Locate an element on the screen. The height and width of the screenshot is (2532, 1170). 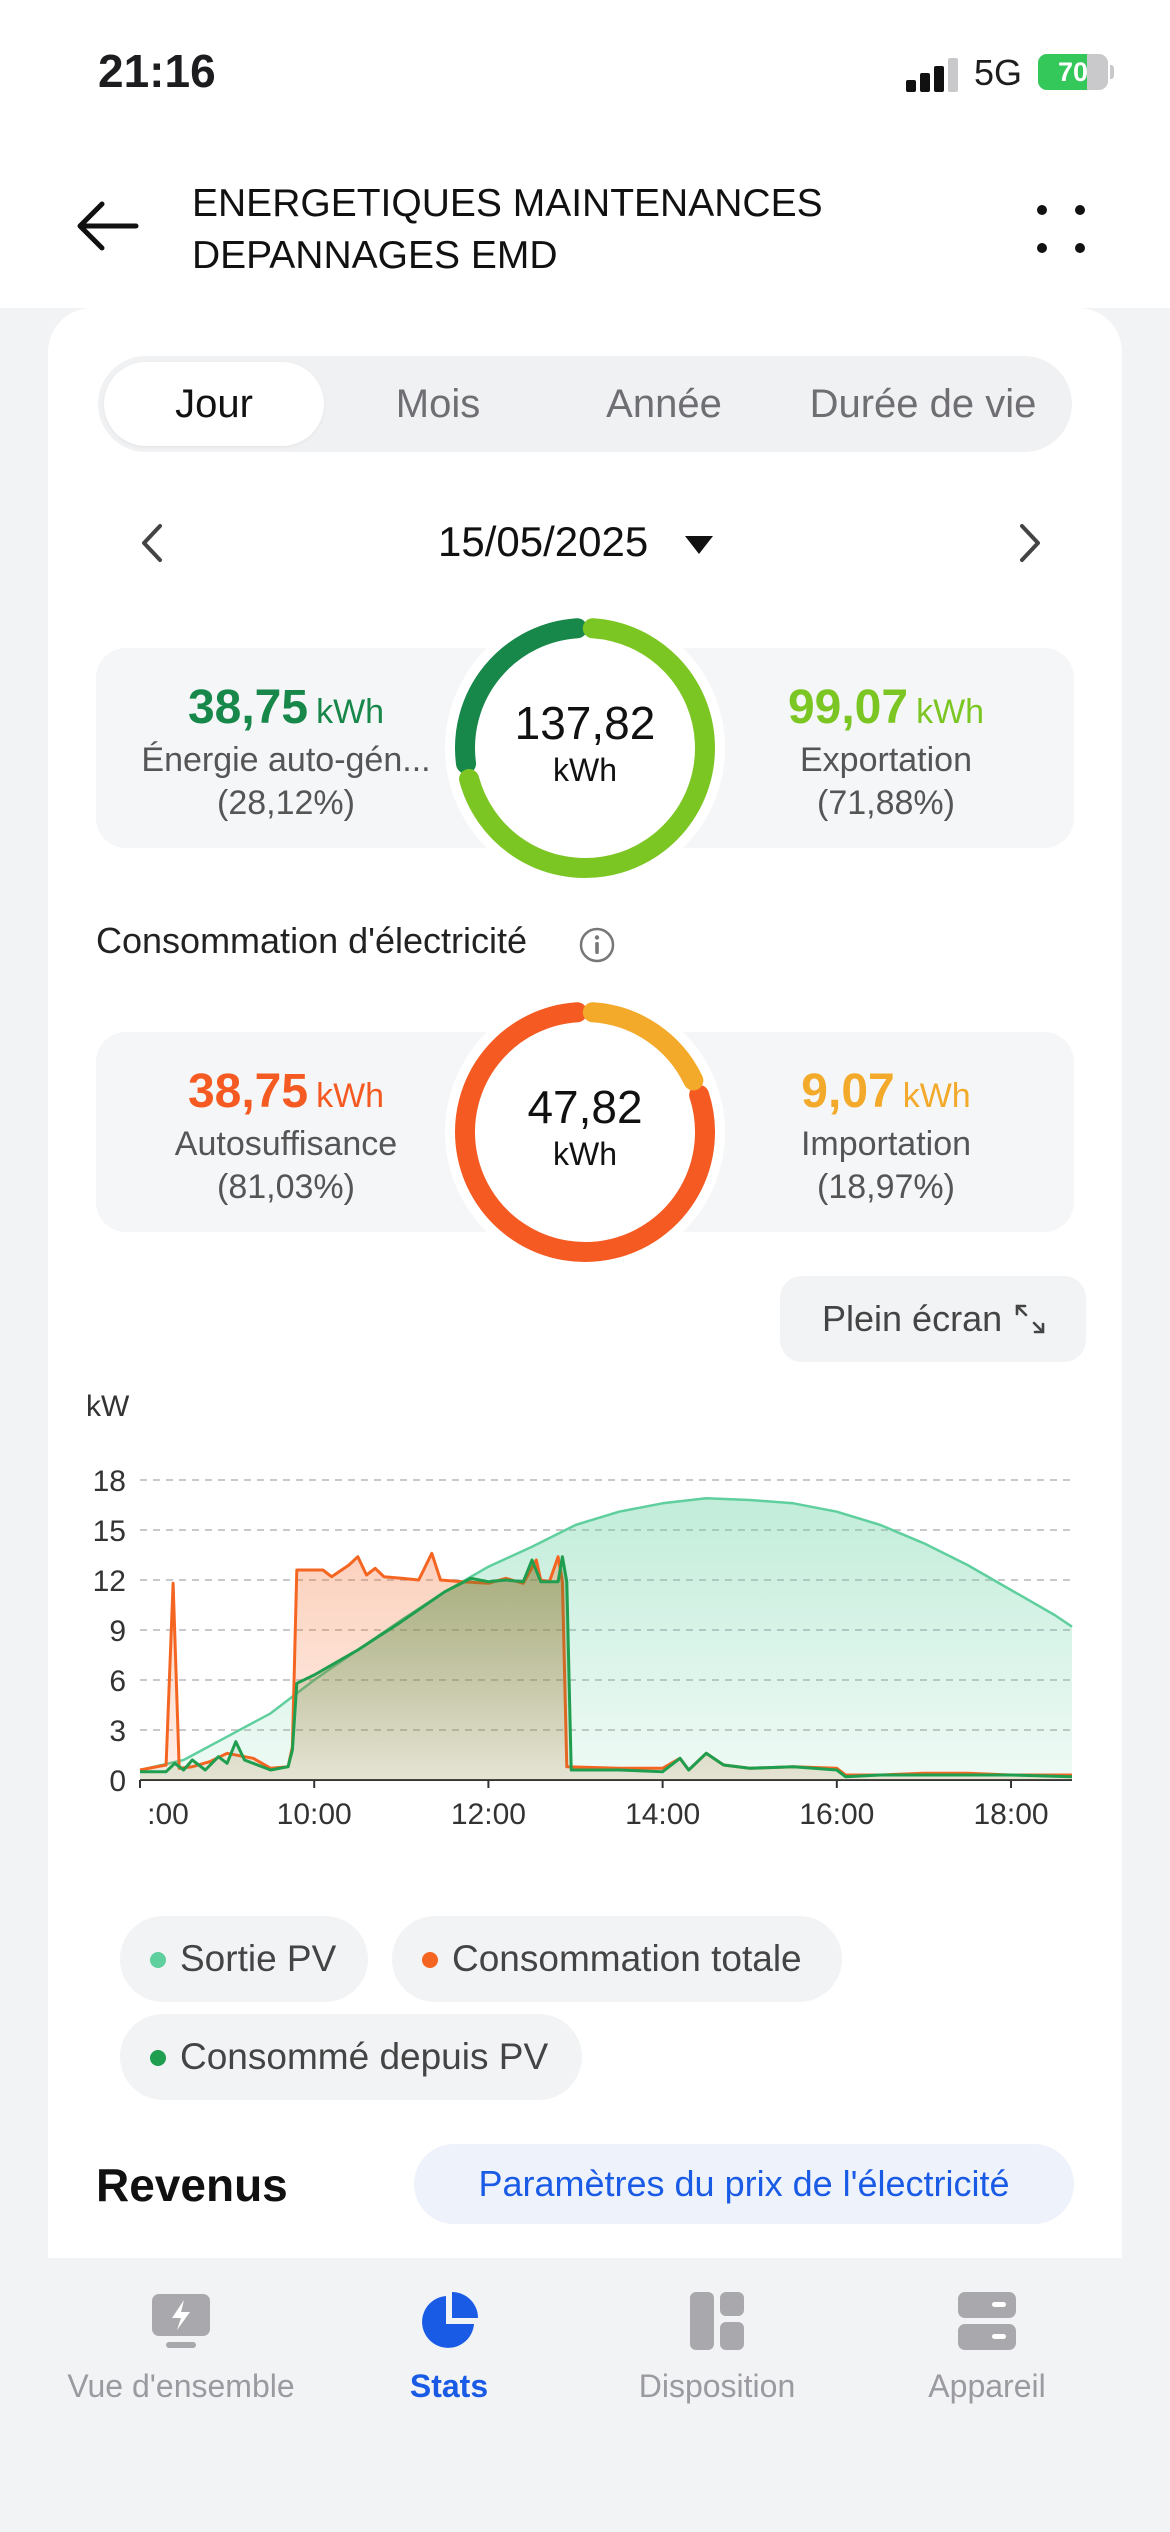
production-total: 137,82 kWh is located at coordinates (585, 742).